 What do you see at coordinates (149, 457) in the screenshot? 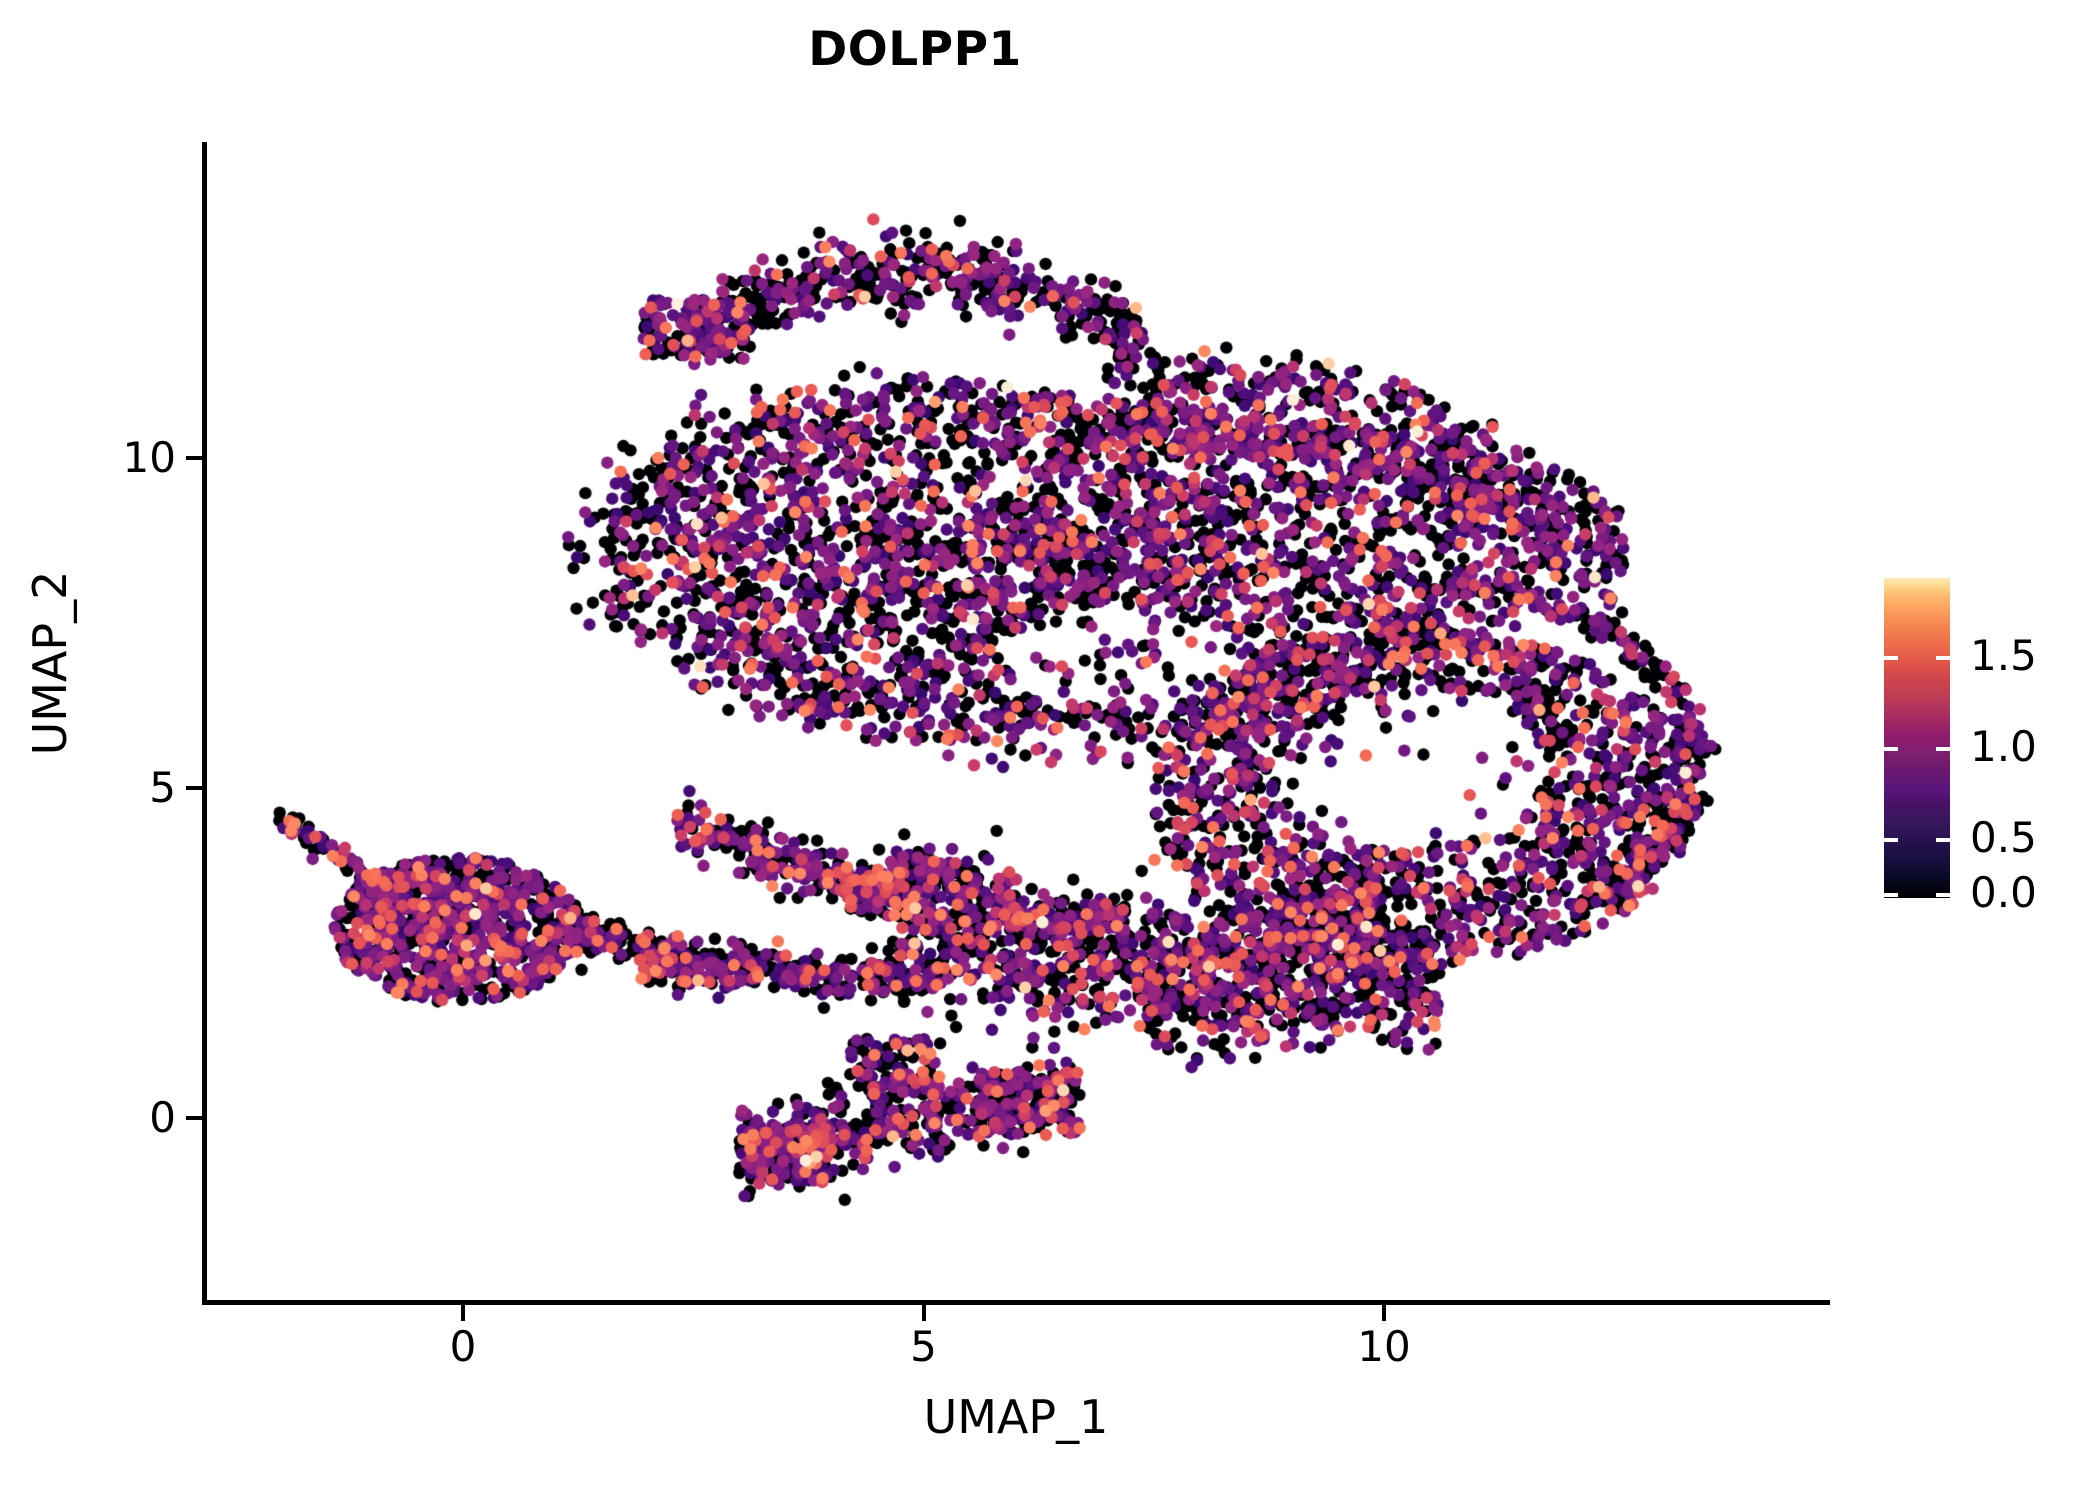
I see `y-tick-label: 10` at bounding box center [149, 457].